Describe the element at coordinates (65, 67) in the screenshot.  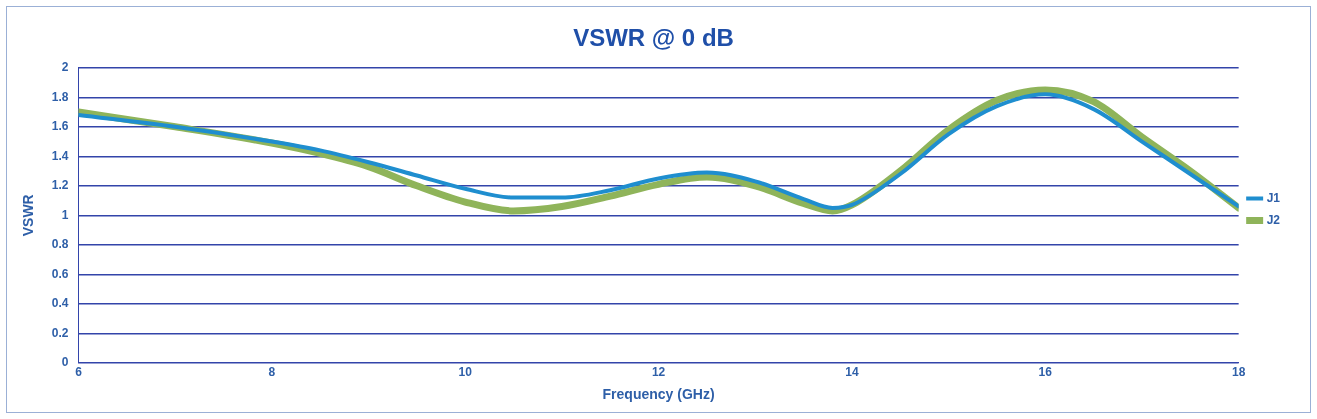
I see `y-tick-label: 2` at that location.